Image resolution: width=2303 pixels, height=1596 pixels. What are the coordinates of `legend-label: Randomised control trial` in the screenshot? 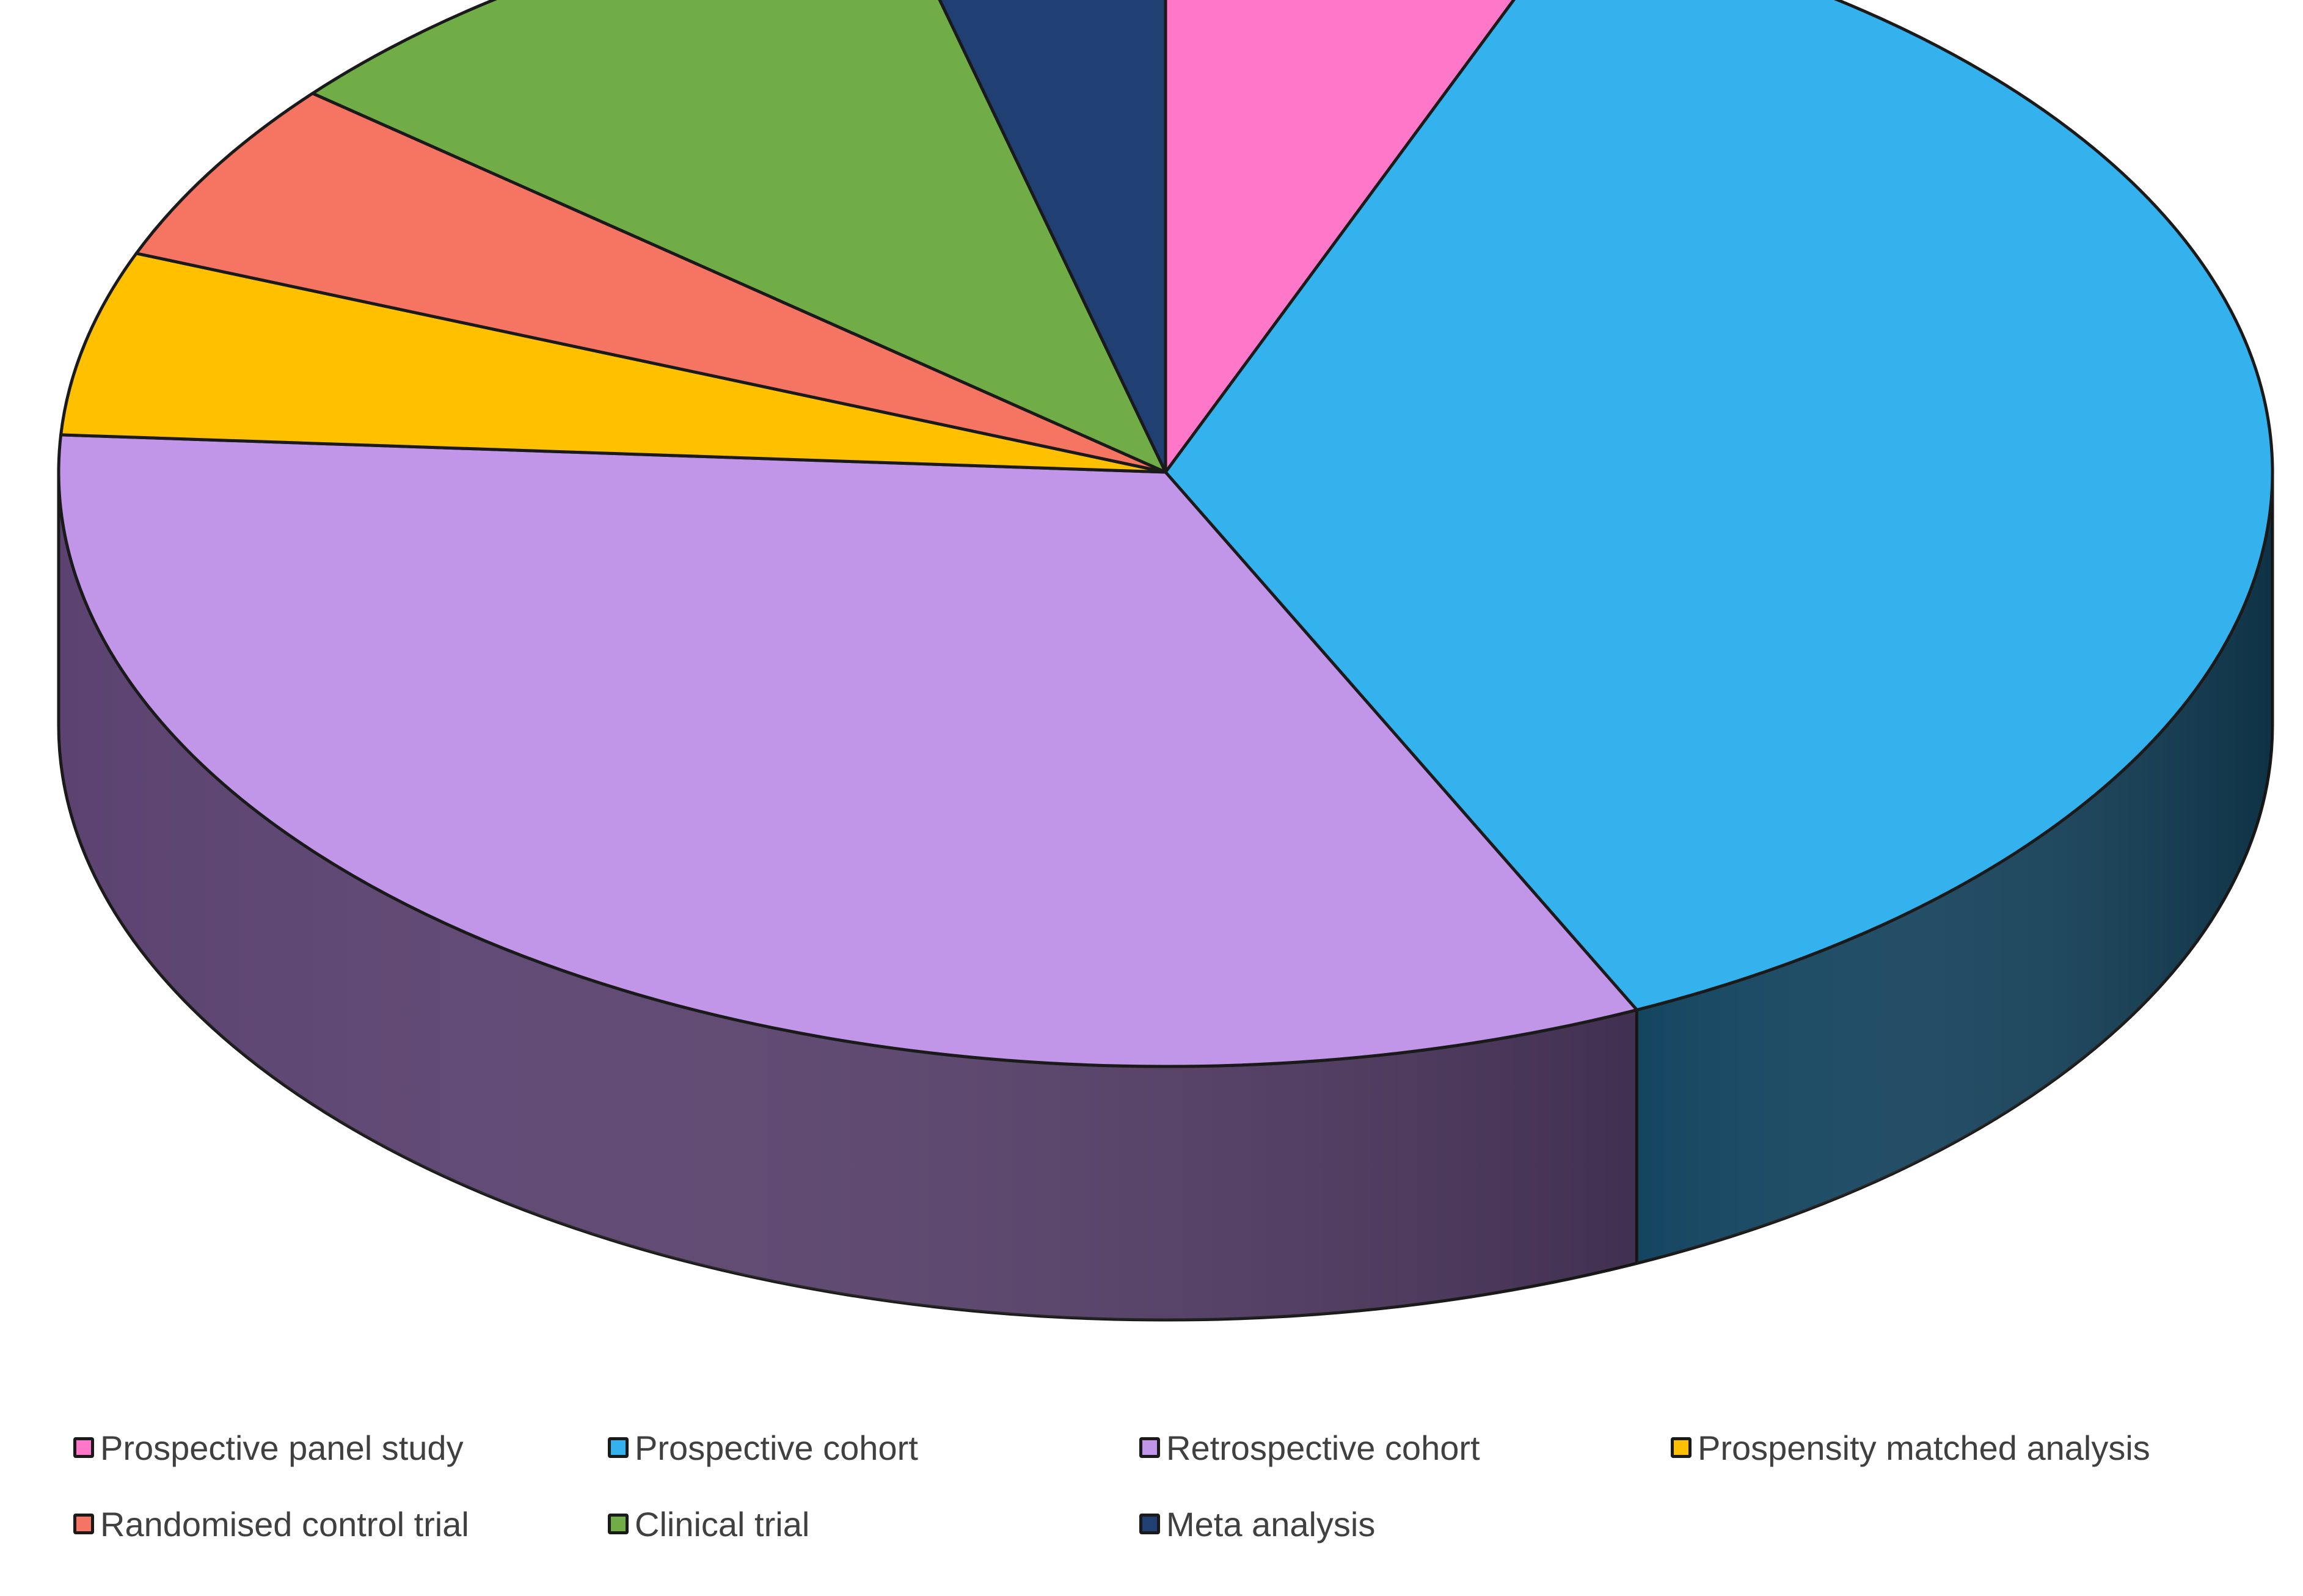 It's located at (284, 1524).